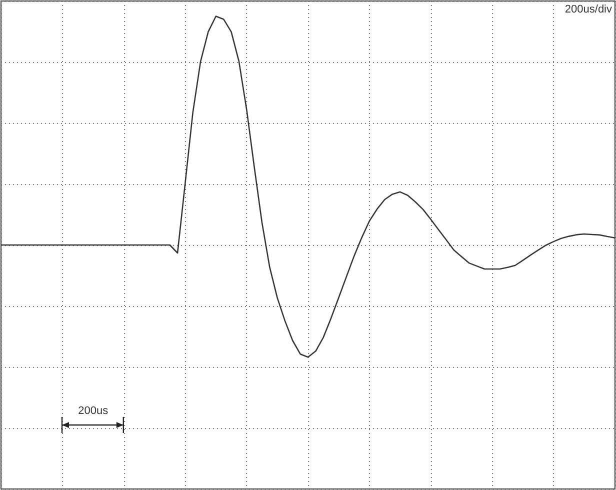  What do you see at coordinates (588, 10) in the screenshot?
I see `text: 200us/div` at bounding box center [588, 10].